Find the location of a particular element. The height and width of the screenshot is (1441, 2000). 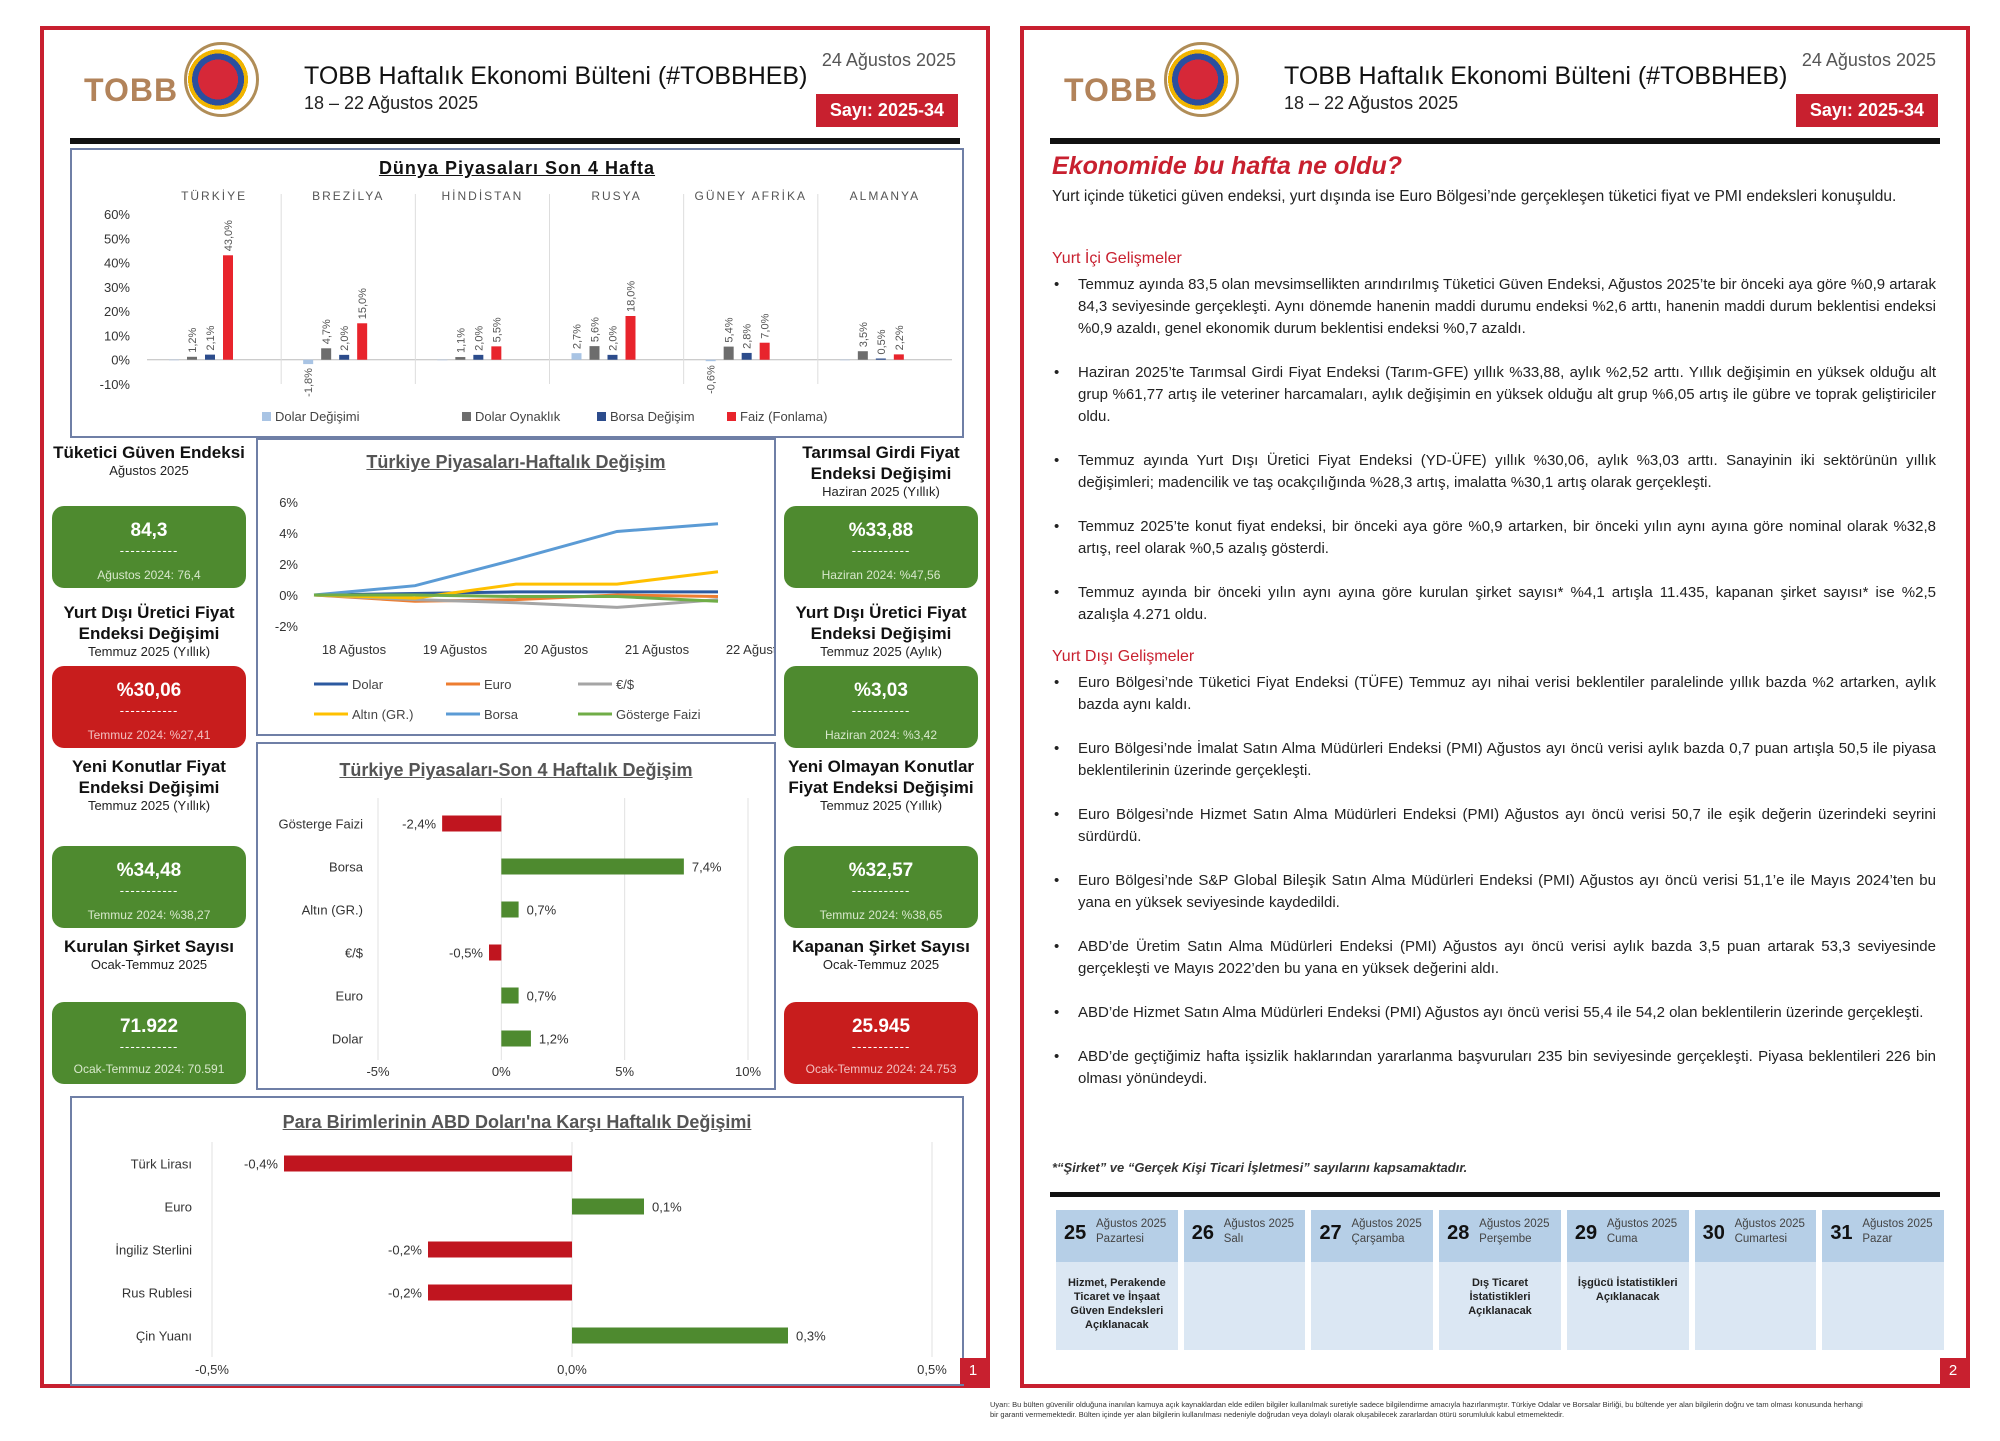

x-tick-label: 5% is located at coordinates (624, 1071).